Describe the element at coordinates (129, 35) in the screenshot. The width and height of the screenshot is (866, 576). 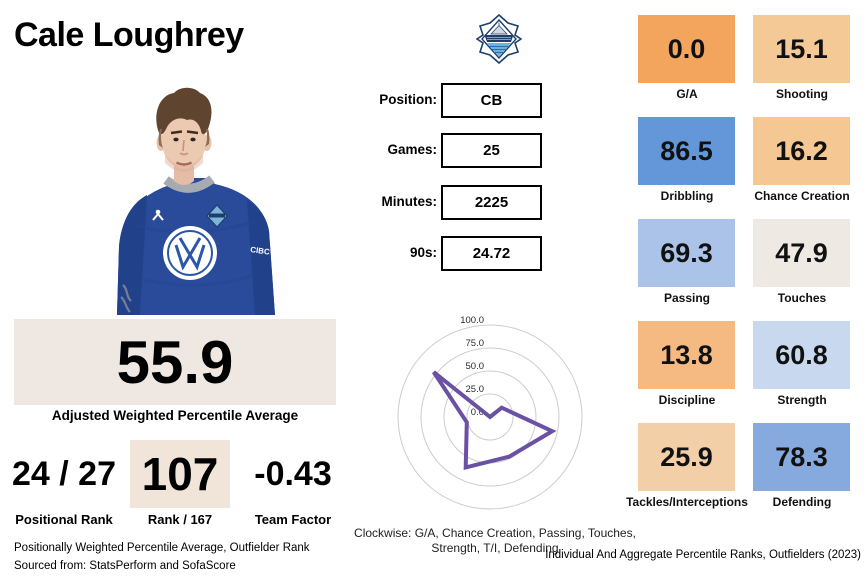
I see `page-title: Cale Loughrey` at that location.